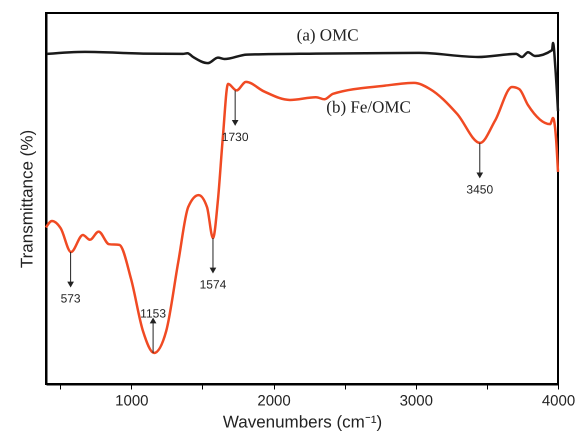 The height and width of the screenshot is (440, 579). Describe the element at coordinates (70, 299) in the screenshot. I see `annotation: 573` at that location.